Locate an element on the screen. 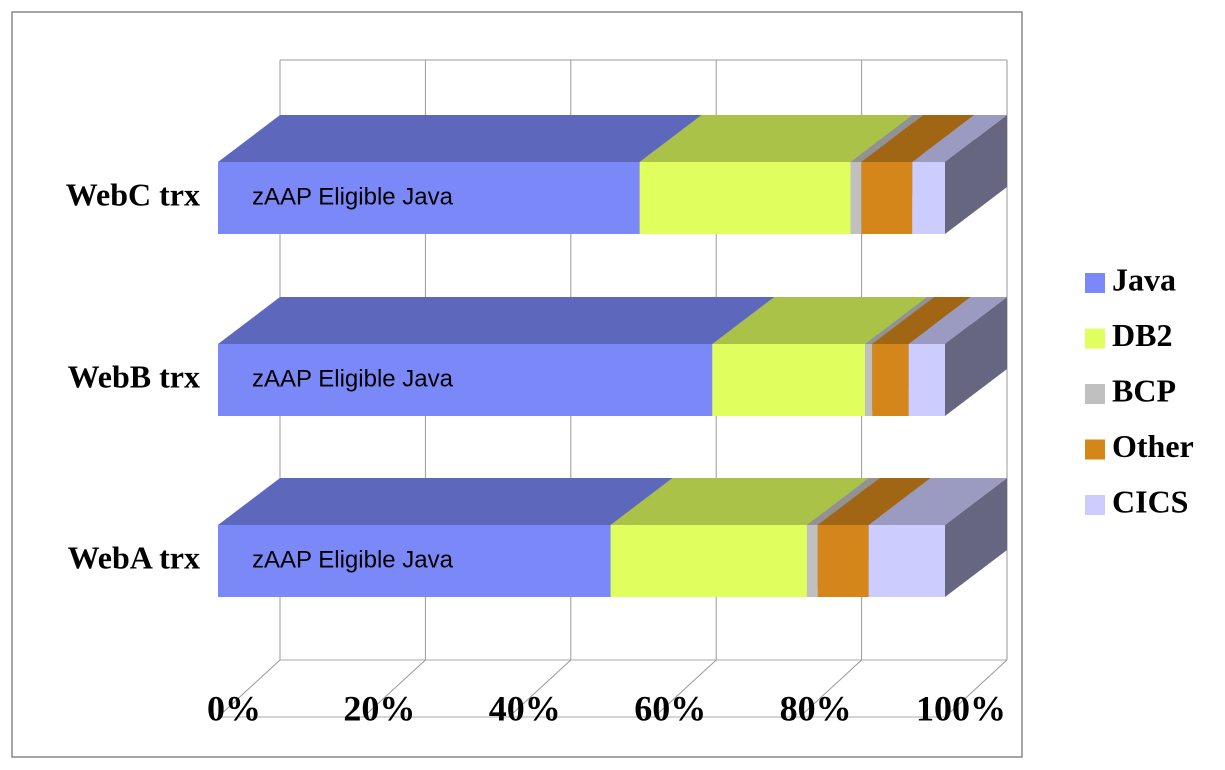 The width and height of the screenshot is (1225, 770). y-tick-label: WebC trx is located at coordinates (133, 194).